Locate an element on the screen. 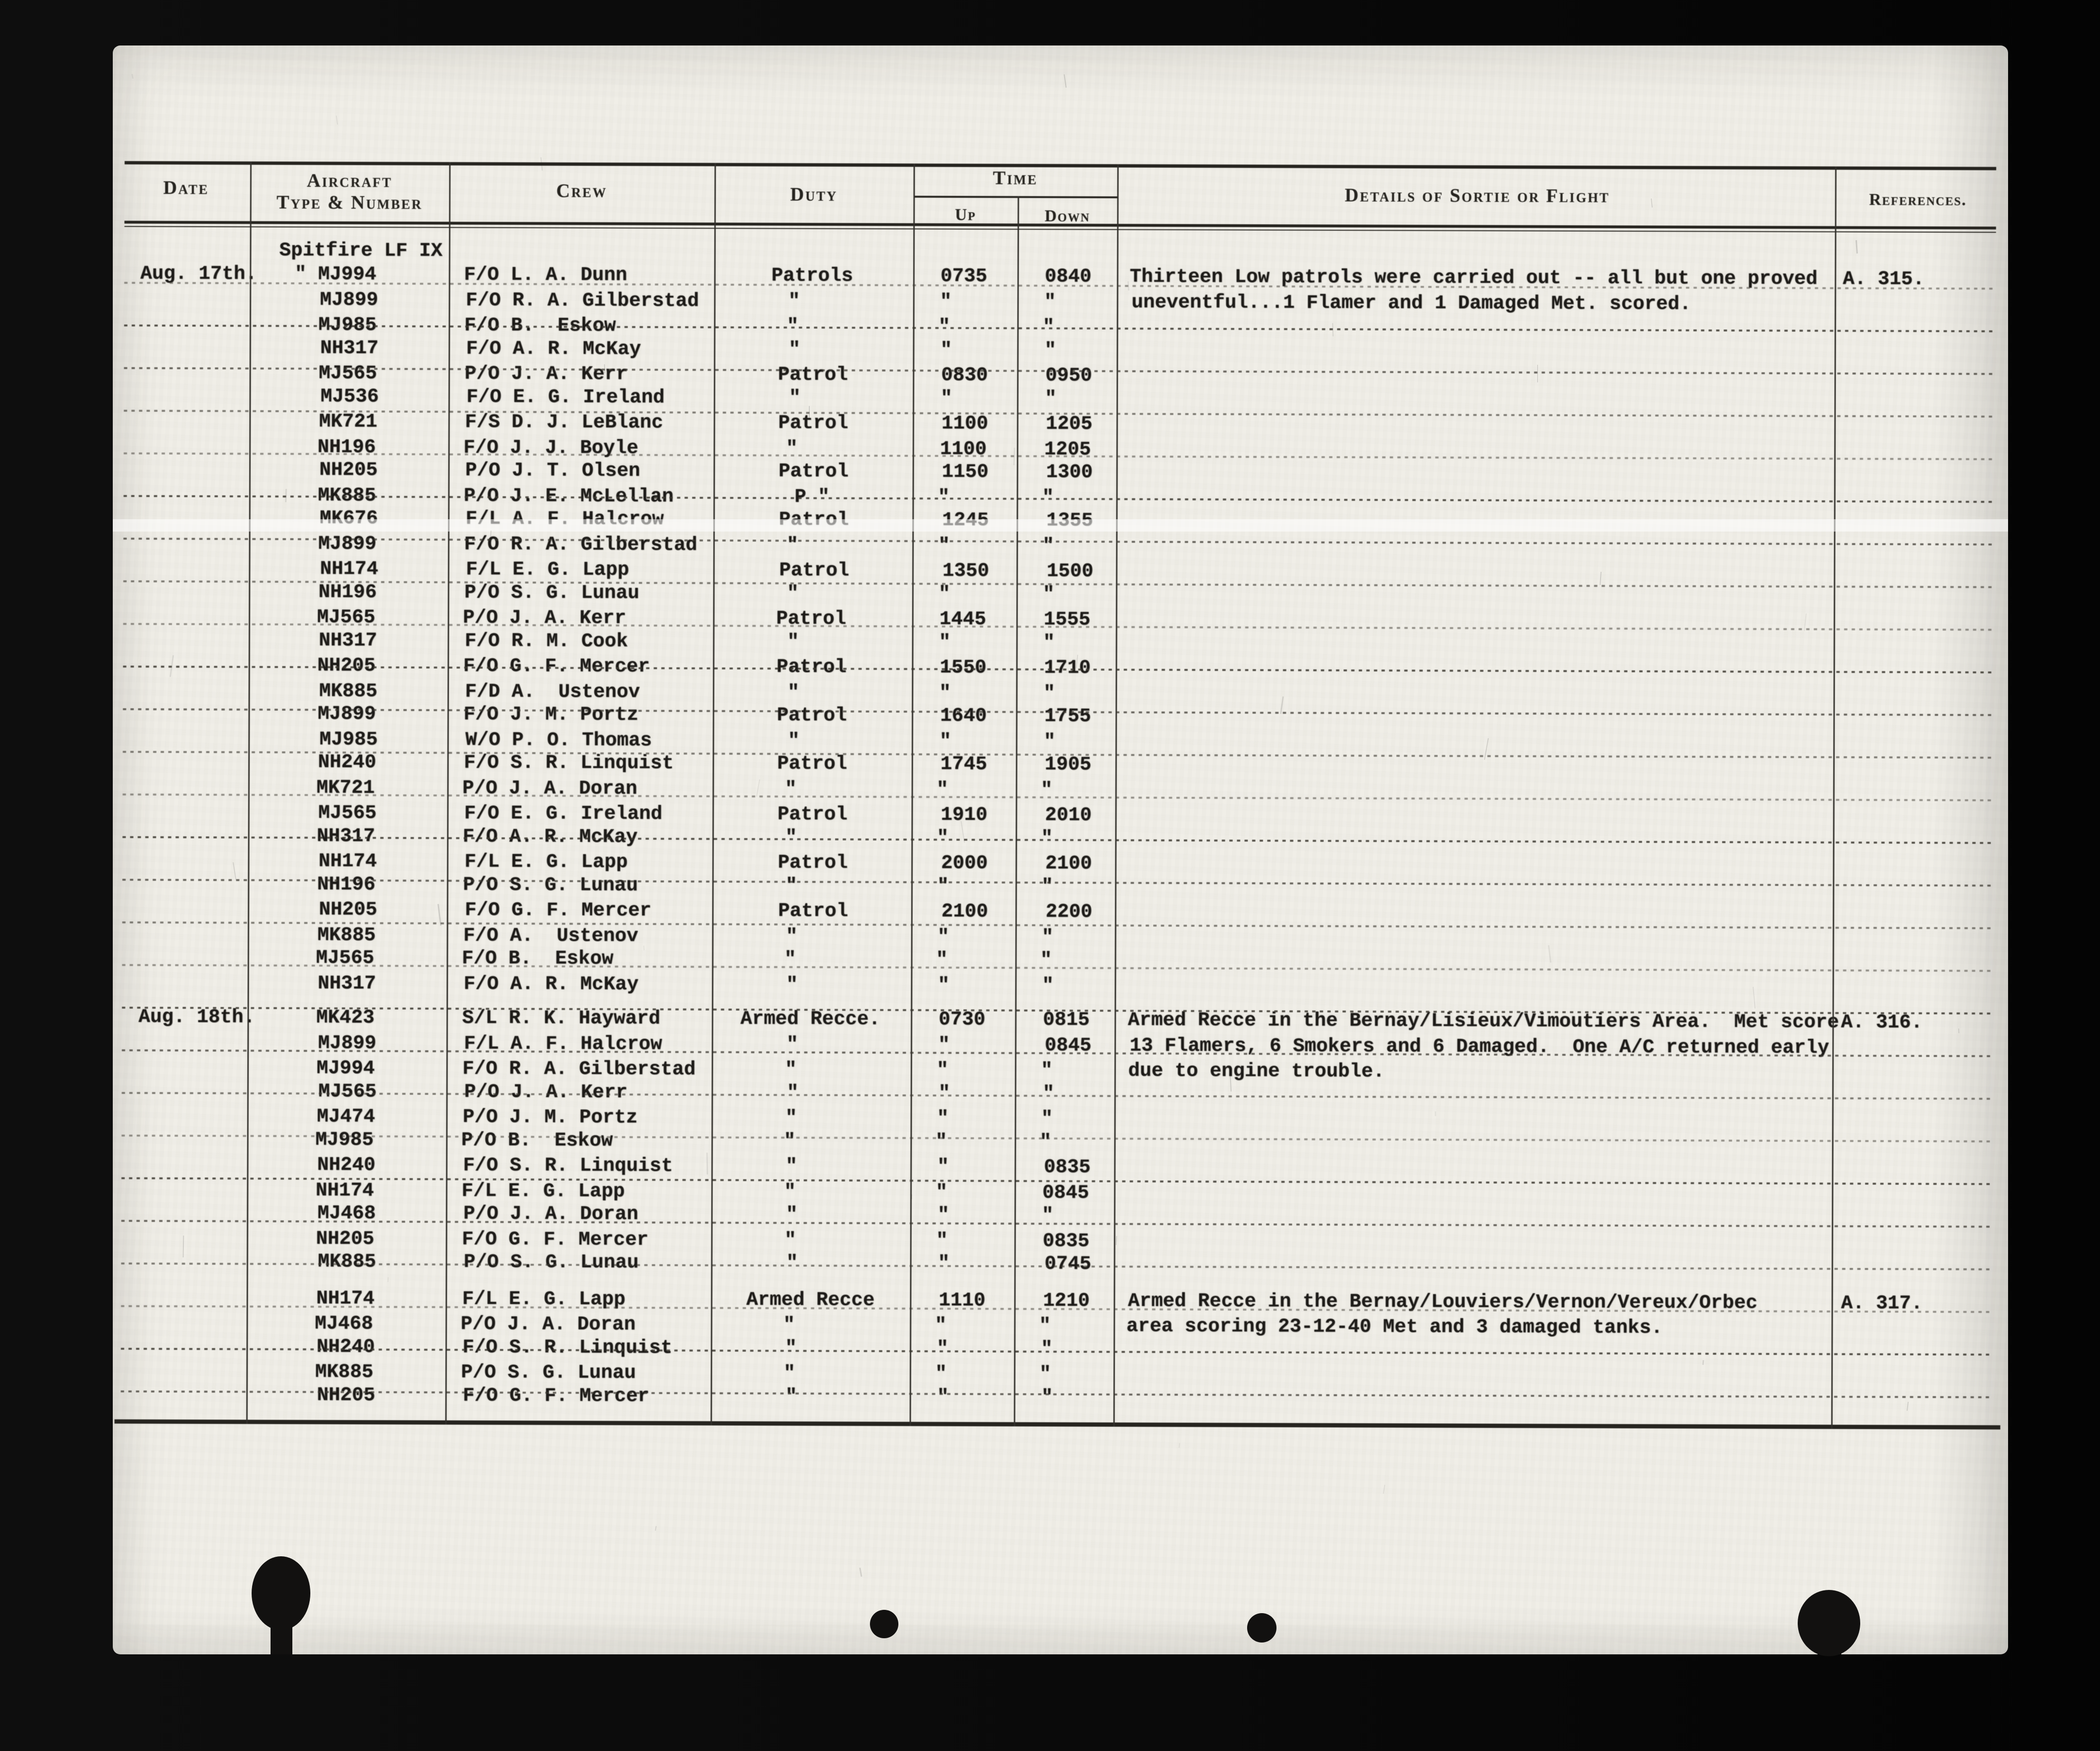 Image resolution: width=2100 pixels, height=1751 pixels. cell-time-down: 0745 is located at coordinates (1067, 1264).